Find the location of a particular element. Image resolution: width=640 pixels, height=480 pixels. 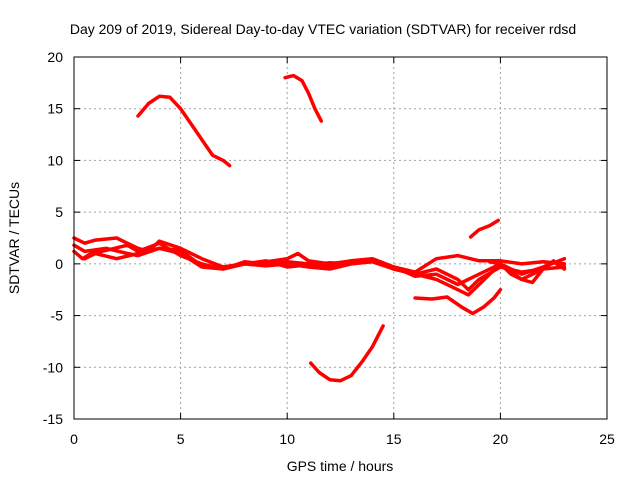

x-tick-label: 20 is located at coordinates (501, 439).